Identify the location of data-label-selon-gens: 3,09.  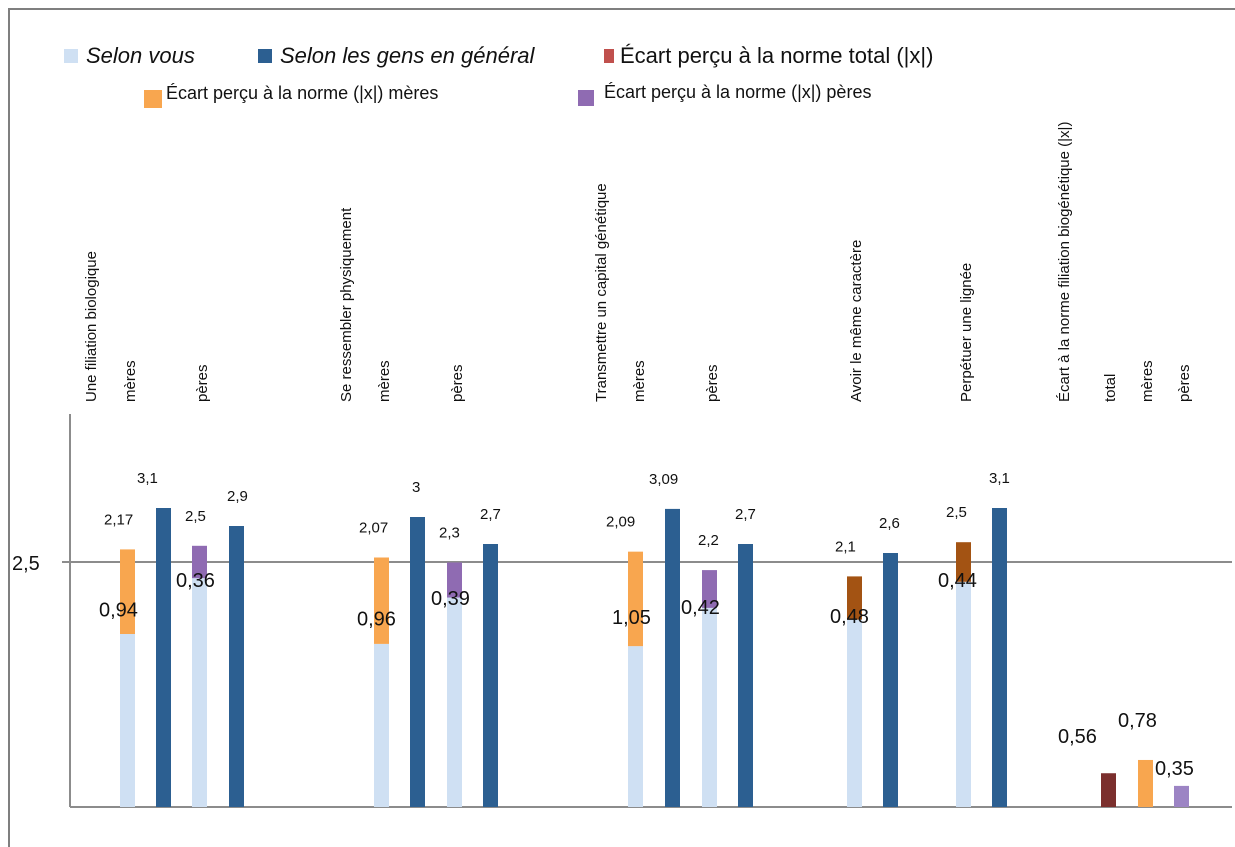
(663, 479).